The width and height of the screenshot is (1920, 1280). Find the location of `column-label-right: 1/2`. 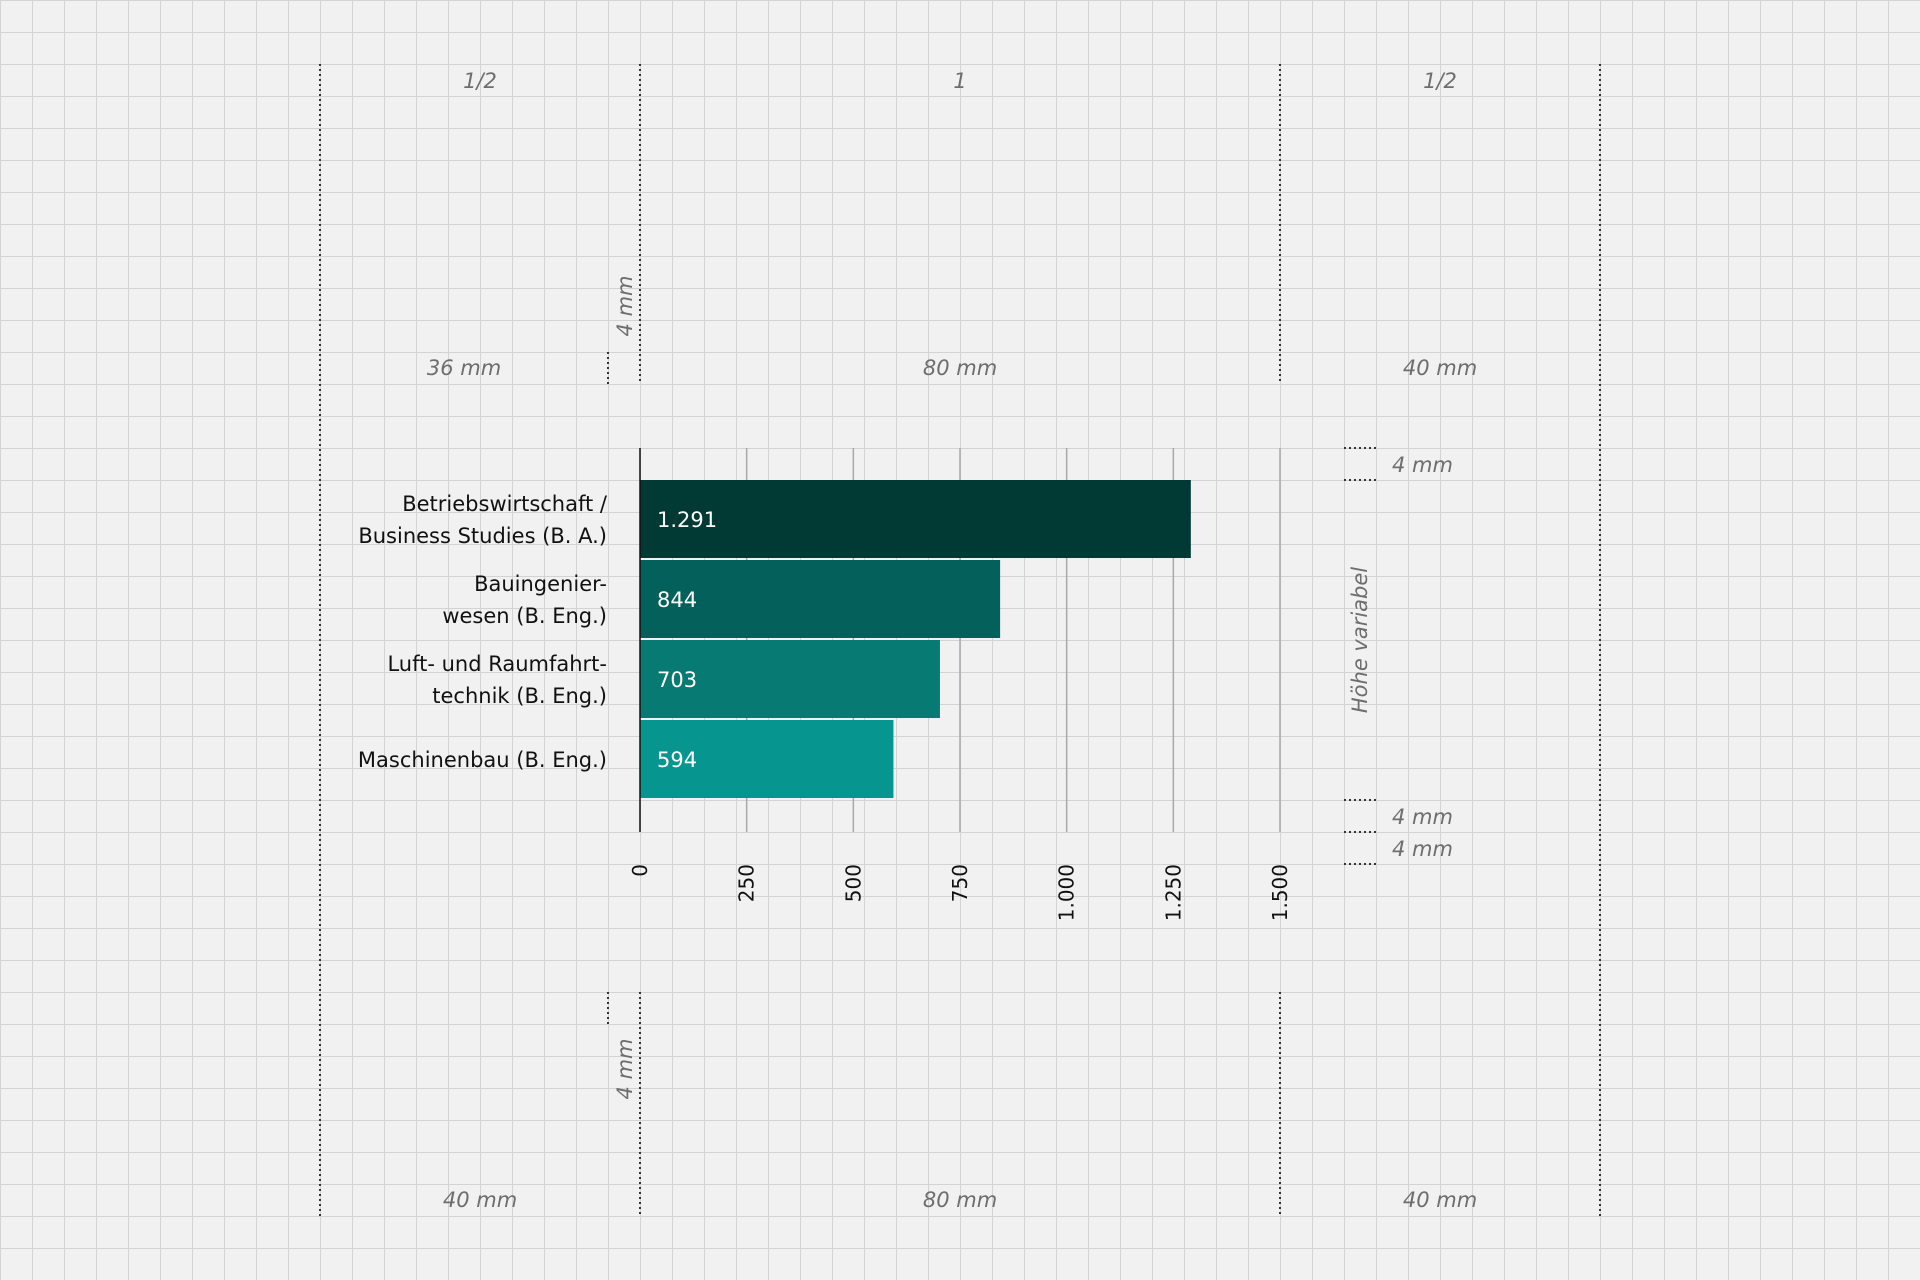

column-label-right: 1/2 is located at coordinates (1440, 81).